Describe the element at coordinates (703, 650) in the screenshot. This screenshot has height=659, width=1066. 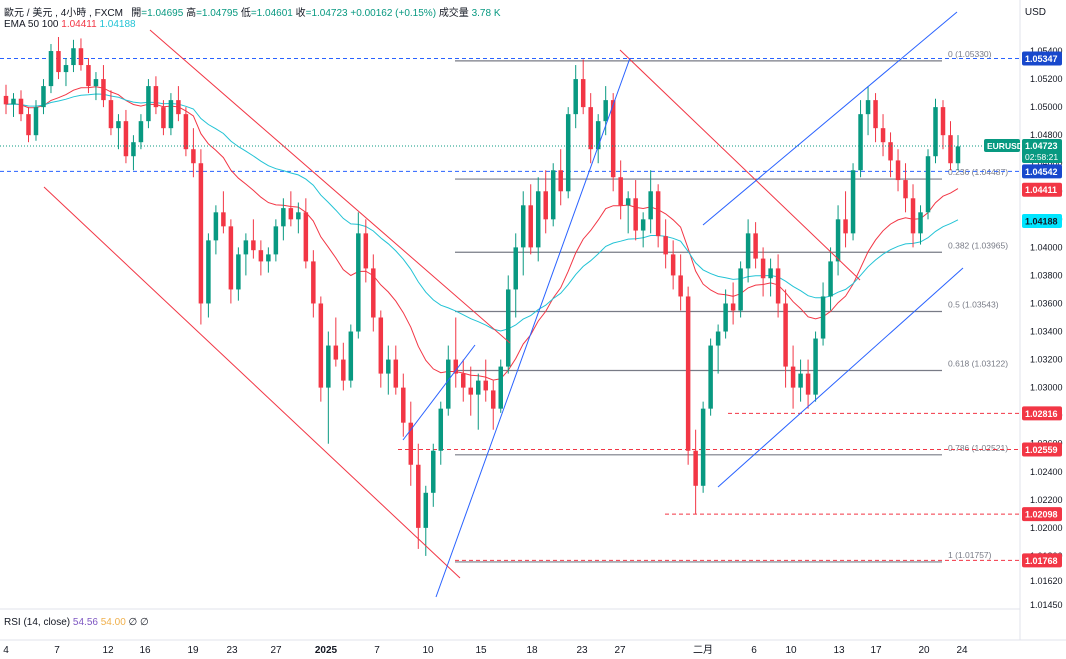
I see `x-tick-label: 二月` at that location.